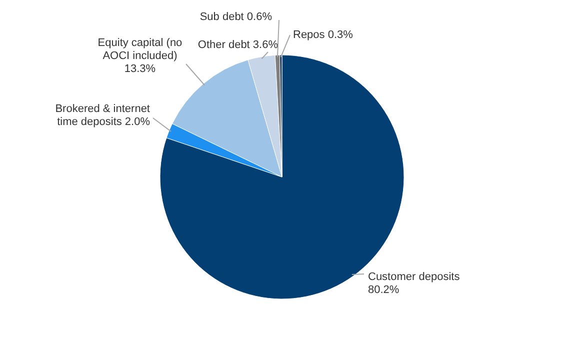  What do you see at coordinates (414, 277) in the screenshot?
I see `slice-label: Customer deposits` at bounding box center [414, 277].